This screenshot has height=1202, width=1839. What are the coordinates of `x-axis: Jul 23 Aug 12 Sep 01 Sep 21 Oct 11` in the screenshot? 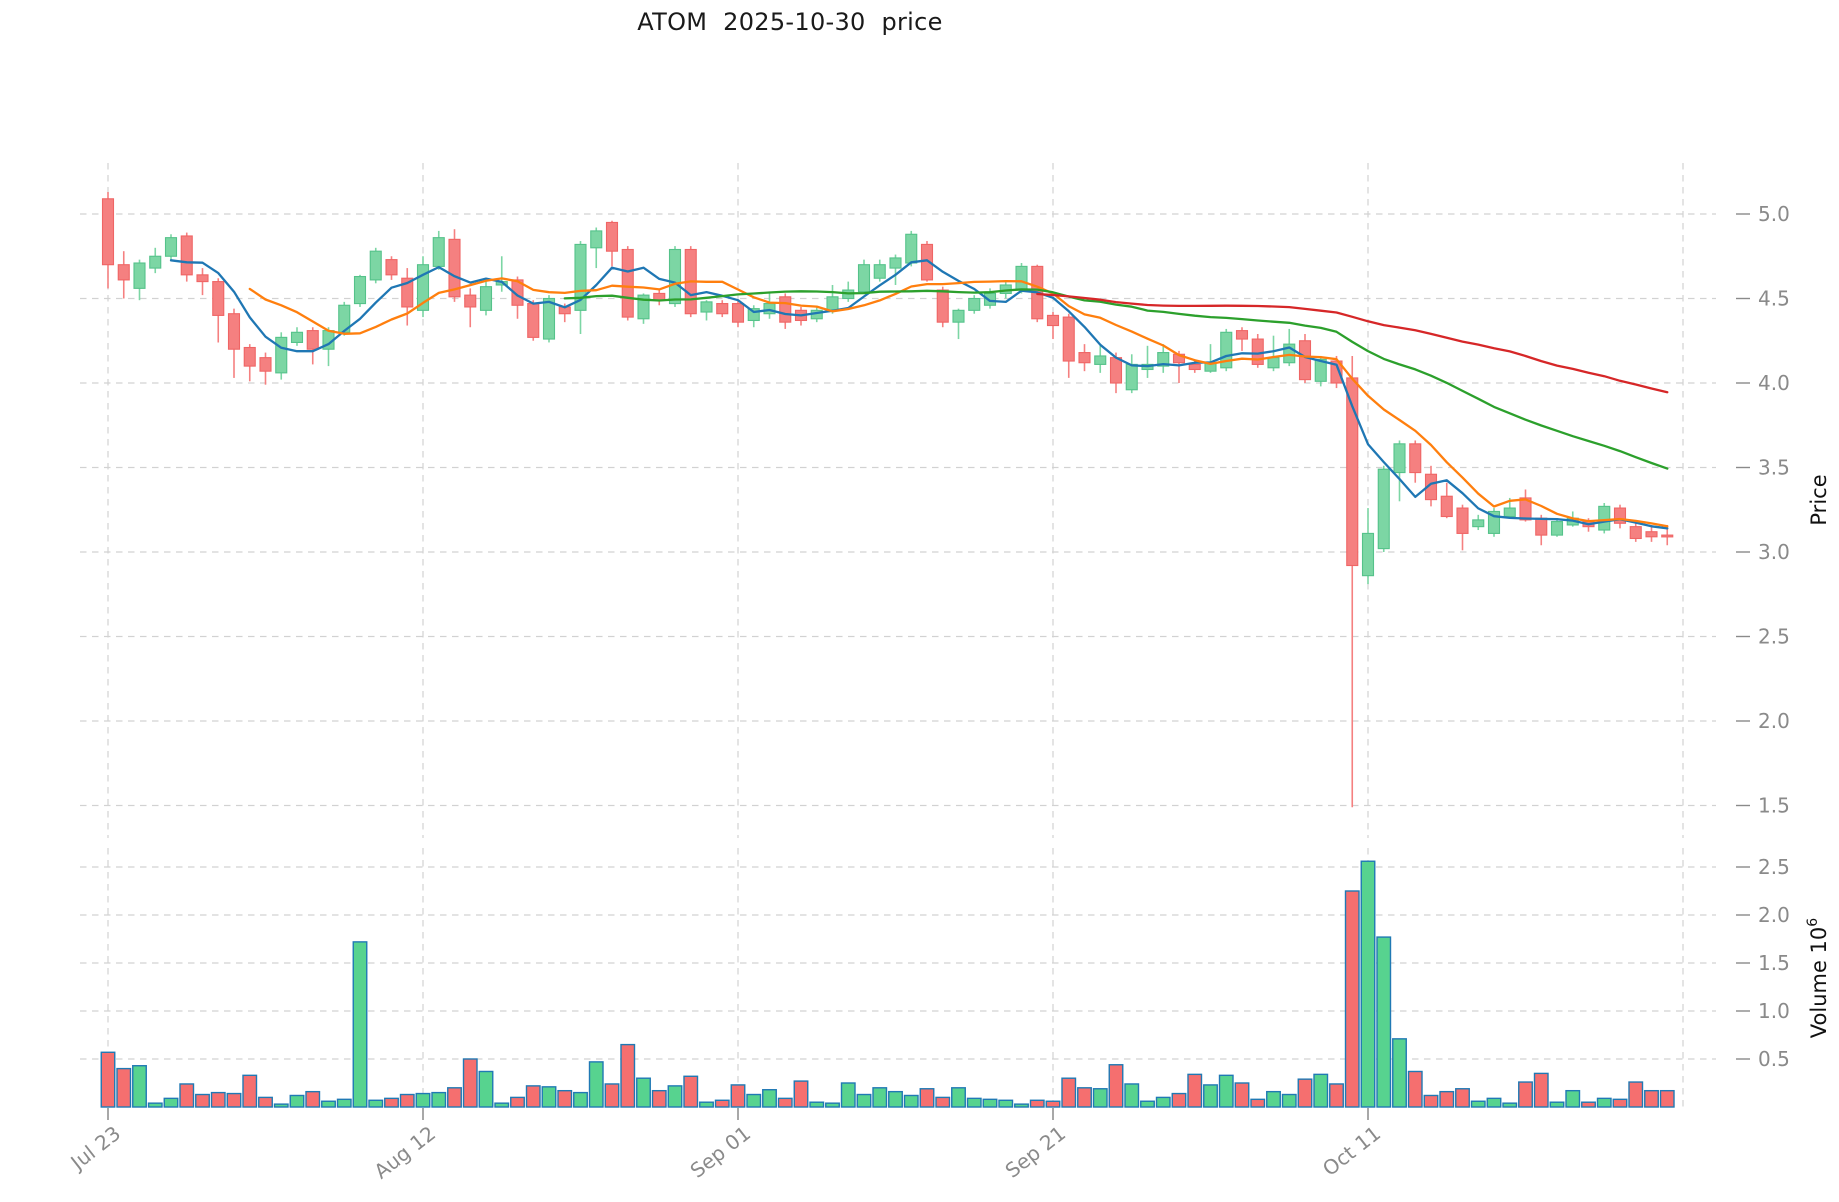 It's located at (725, 1146).